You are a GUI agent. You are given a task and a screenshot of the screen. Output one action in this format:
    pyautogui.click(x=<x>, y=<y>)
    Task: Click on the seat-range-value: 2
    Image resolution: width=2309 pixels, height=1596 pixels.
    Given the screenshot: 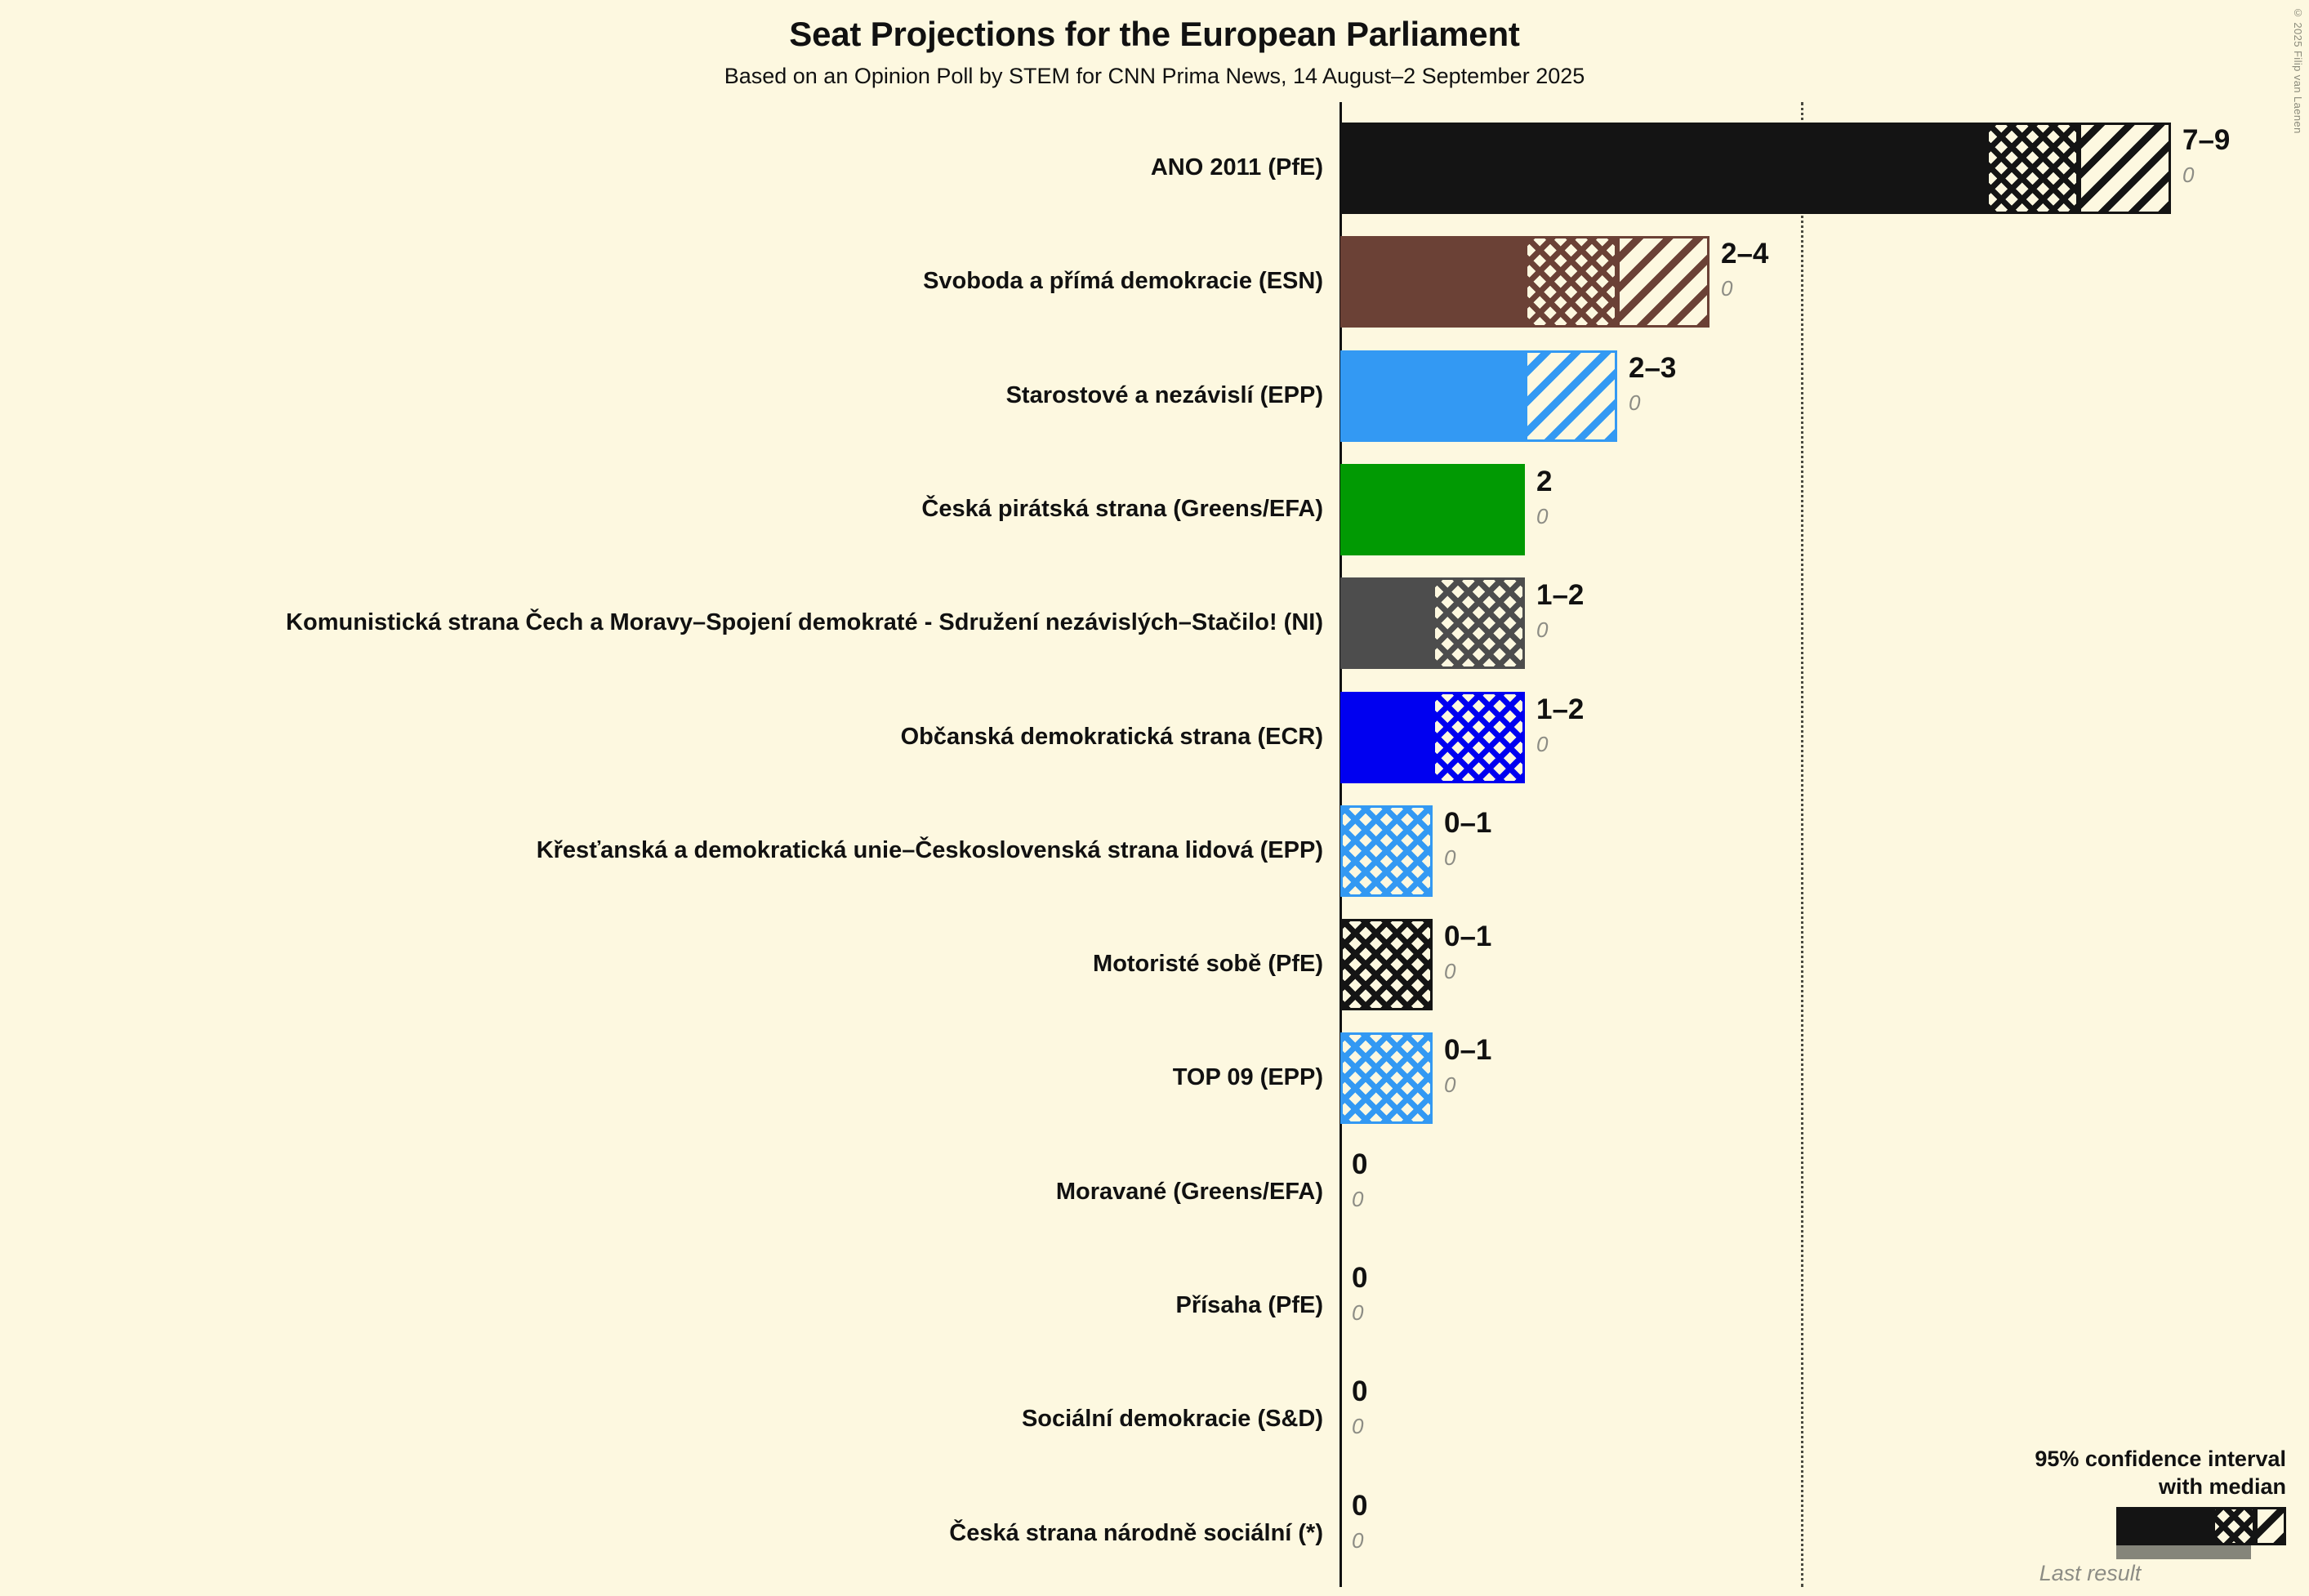 What is the action you would take?
    pyautogui.click(x=1544, y=481)
    